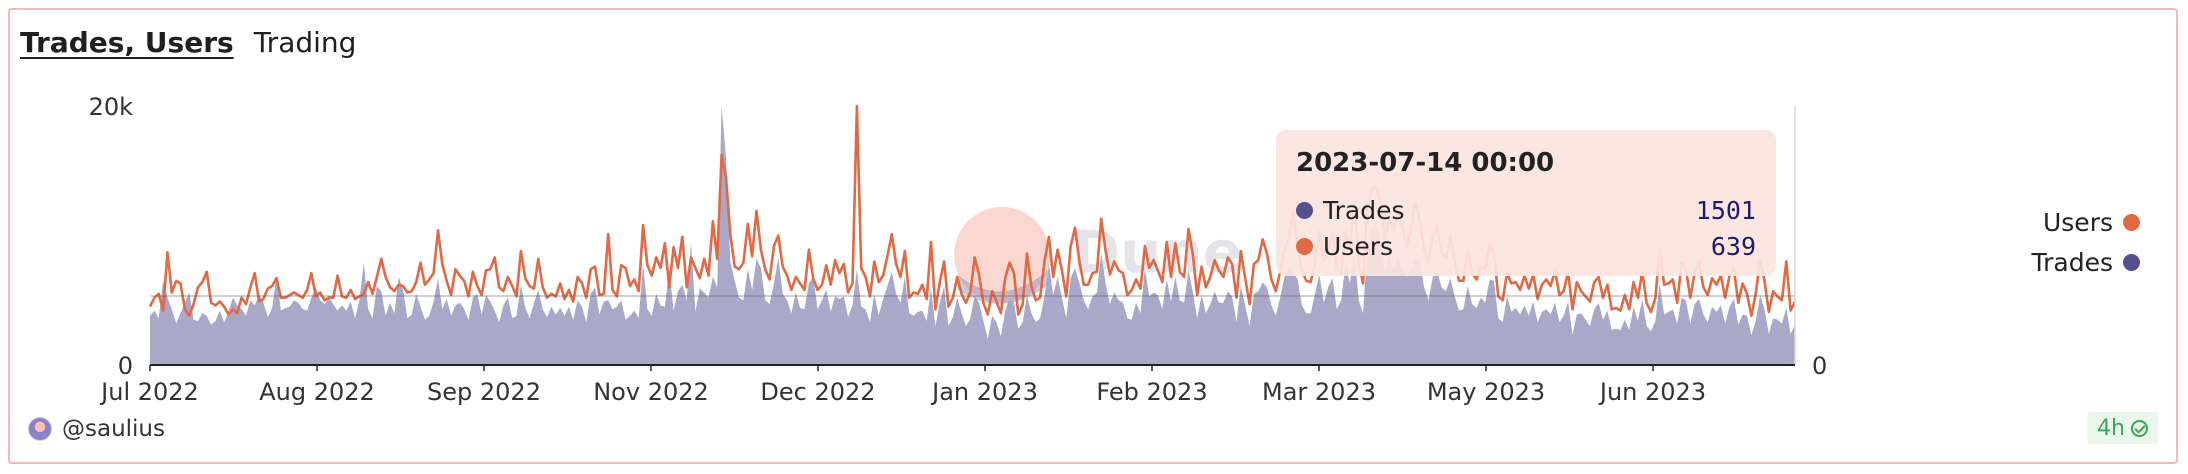  I want to click on tooltip-row-trades: Trades 1501, so click(1526, 210).